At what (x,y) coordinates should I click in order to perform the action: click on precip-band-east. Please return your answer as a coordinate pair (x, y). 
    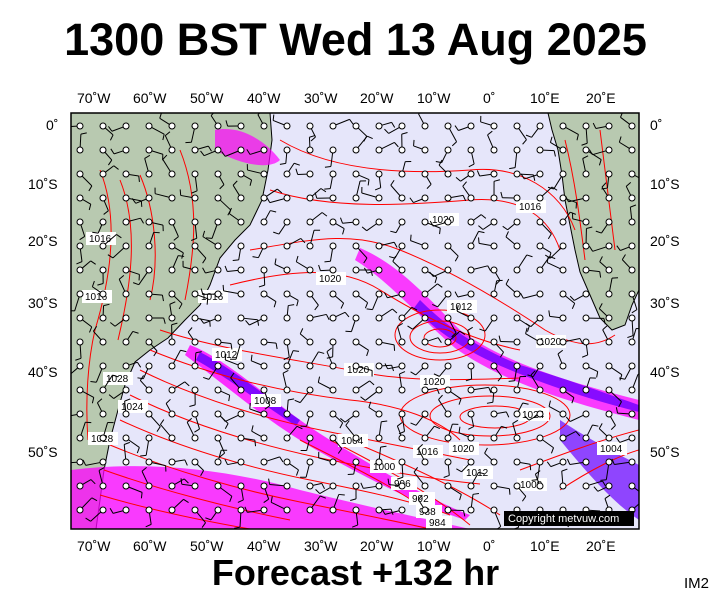
    Looking at the image, I should click on (599, 470).